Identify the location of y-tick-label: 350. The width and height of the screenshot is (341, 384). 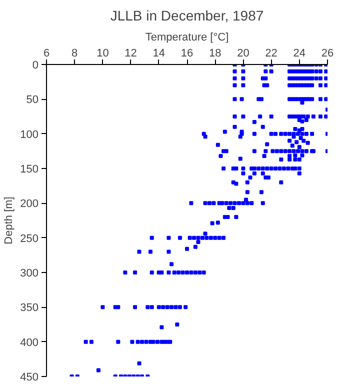
(29, 308).